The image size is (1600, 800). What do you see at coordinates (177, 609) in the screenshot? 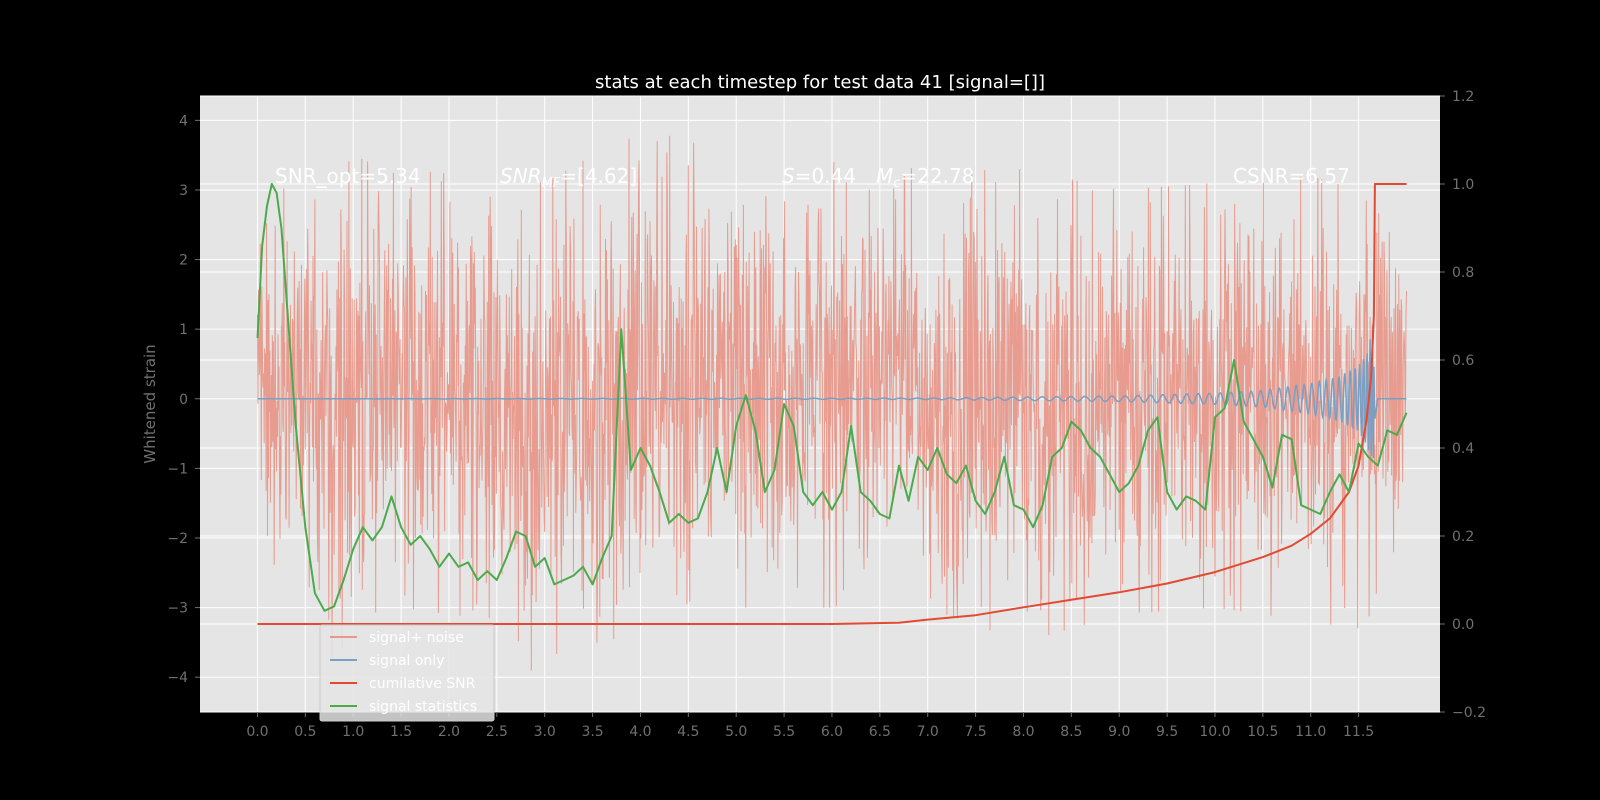
I see `y-left-tick-label: −3` at bounding box center [177, 609].